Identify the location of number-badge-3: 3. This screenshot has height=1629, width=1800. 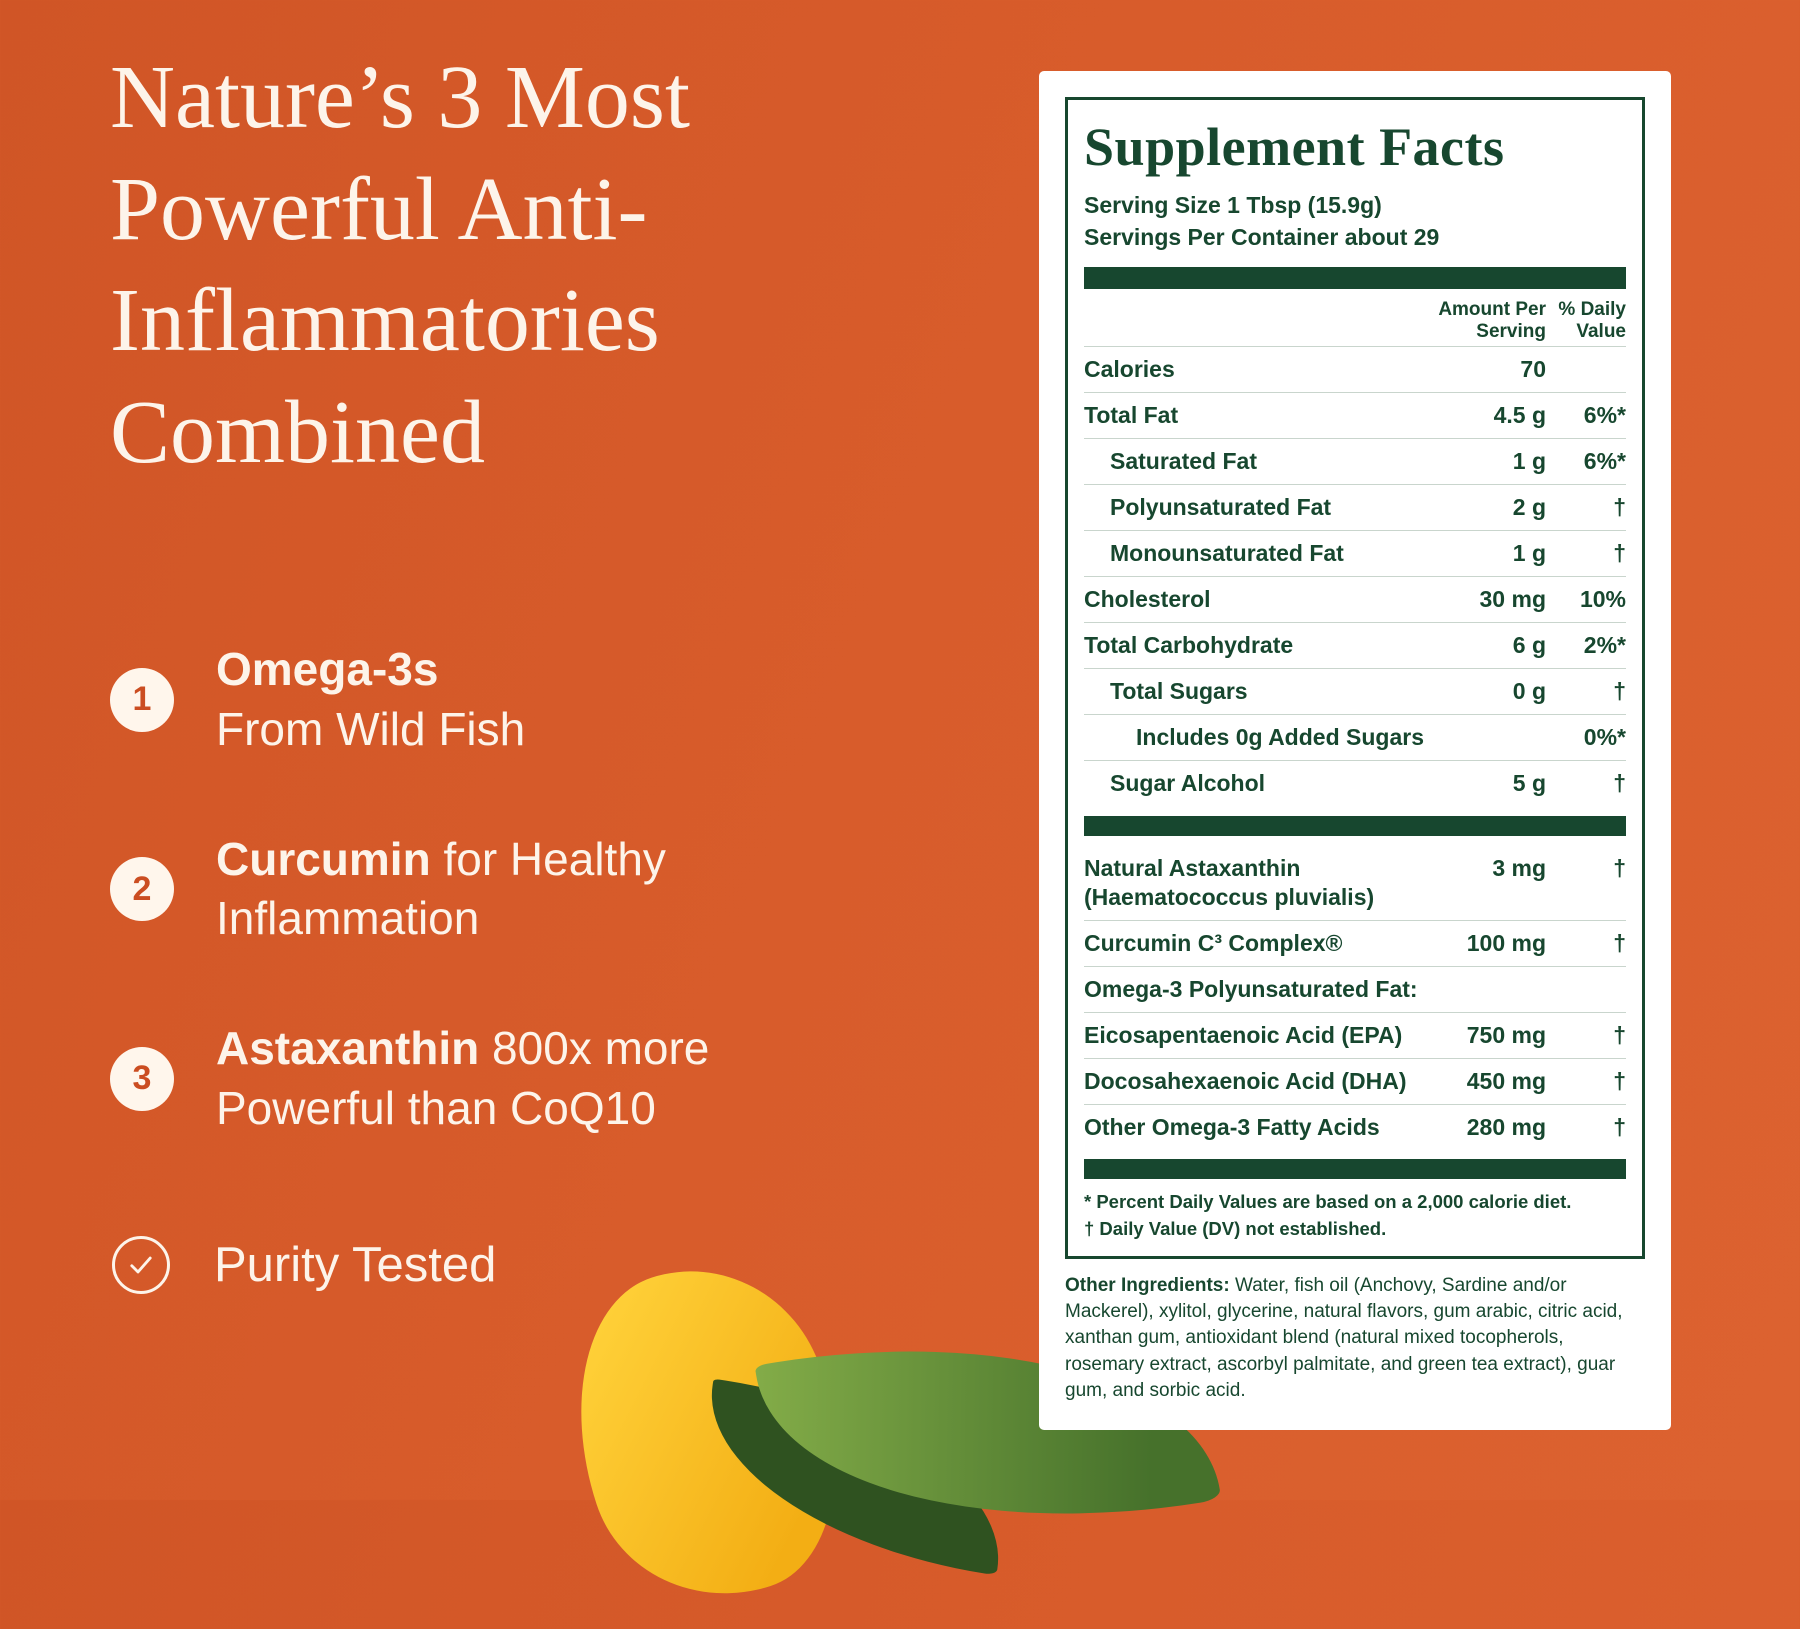
(142, 1078).